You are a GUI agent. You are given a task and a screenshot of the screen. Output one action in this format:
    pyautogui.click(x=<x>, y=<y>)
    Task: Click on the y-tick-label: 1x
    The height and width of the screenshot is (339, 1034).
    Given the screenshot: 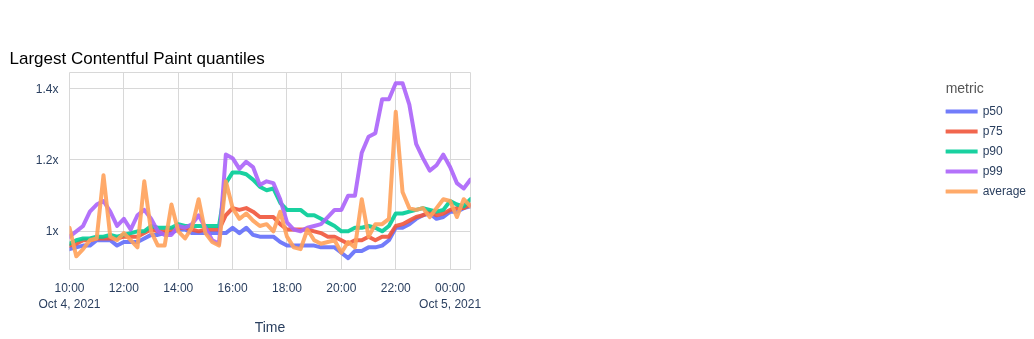 What is the action you would take?
    pyautogui.click(x=52, y=231)
    